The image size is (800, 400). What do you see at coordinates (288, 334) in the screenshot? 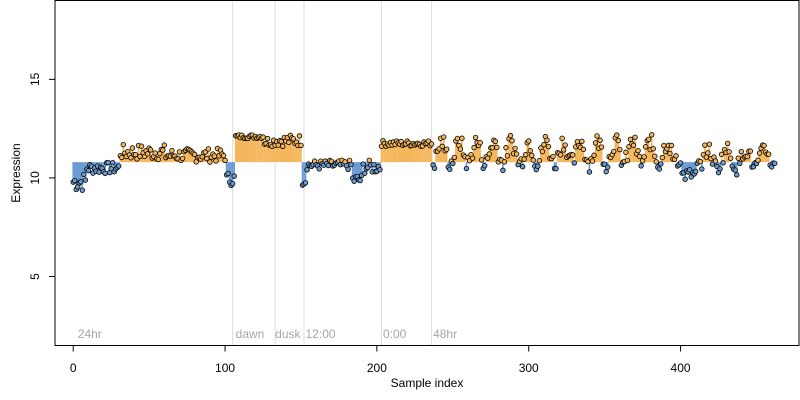
I see `section-label-2: dusk` at bounding box center [288, 334].